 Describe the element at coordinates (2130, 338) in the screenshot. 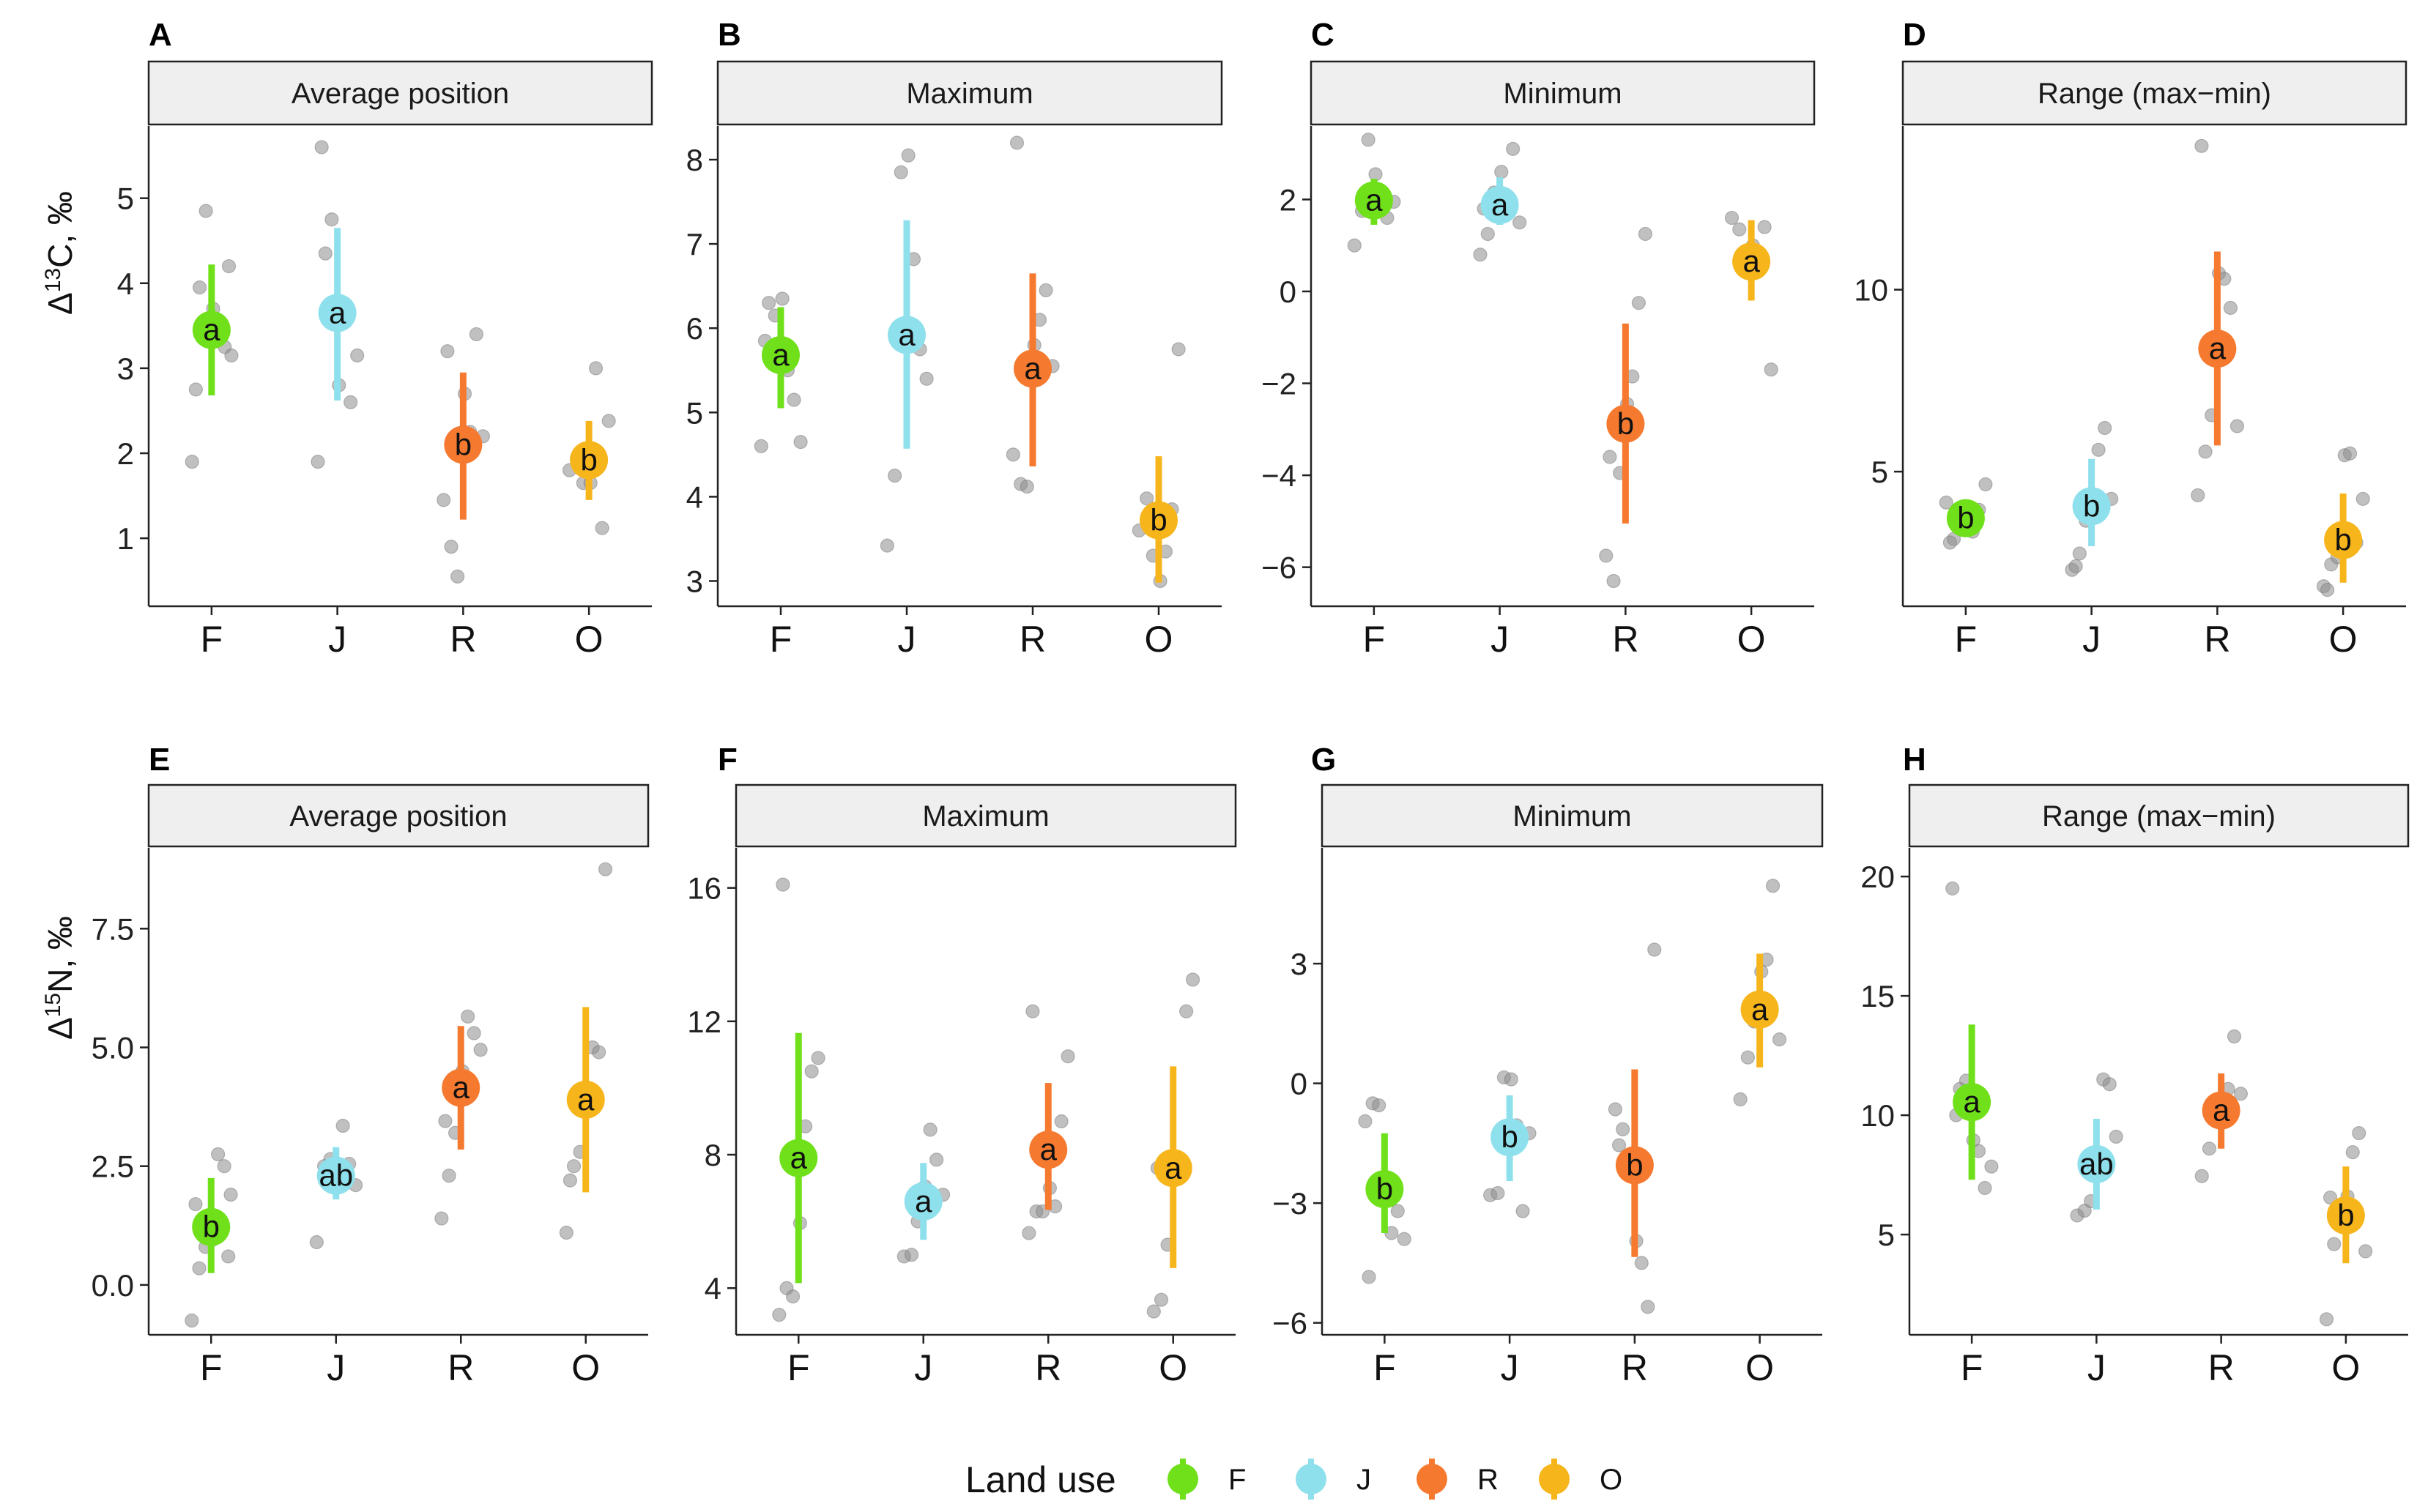

I see `panel-d: D Range (max−min) 5 10 F J R Ob b a b` at that location.